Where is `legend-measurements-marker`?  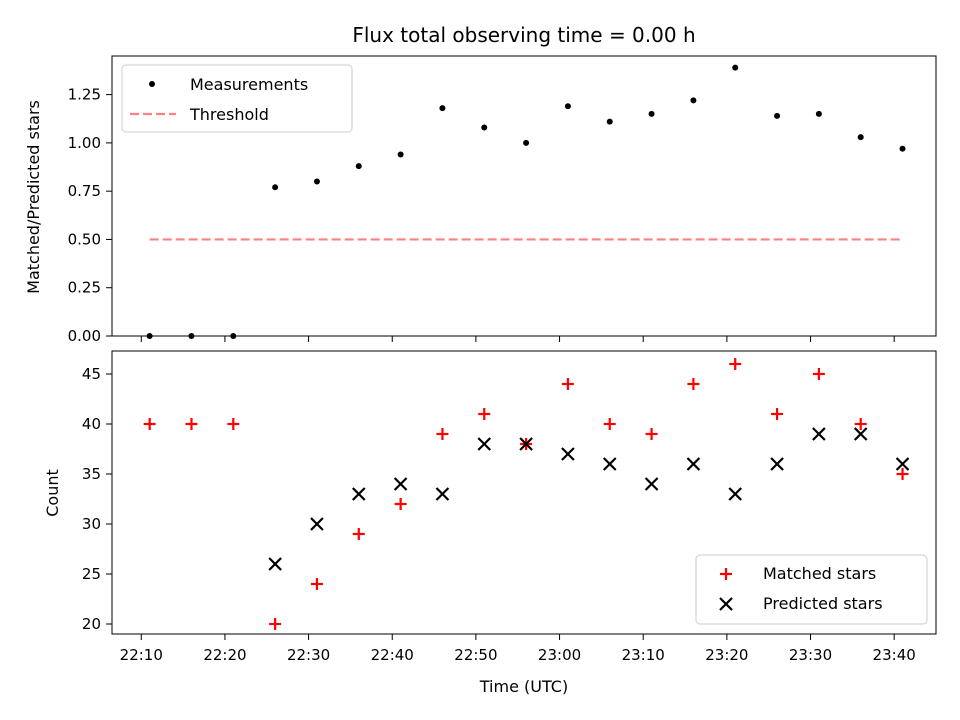
legend-measurements-marker is located at coordinates (152, 84).